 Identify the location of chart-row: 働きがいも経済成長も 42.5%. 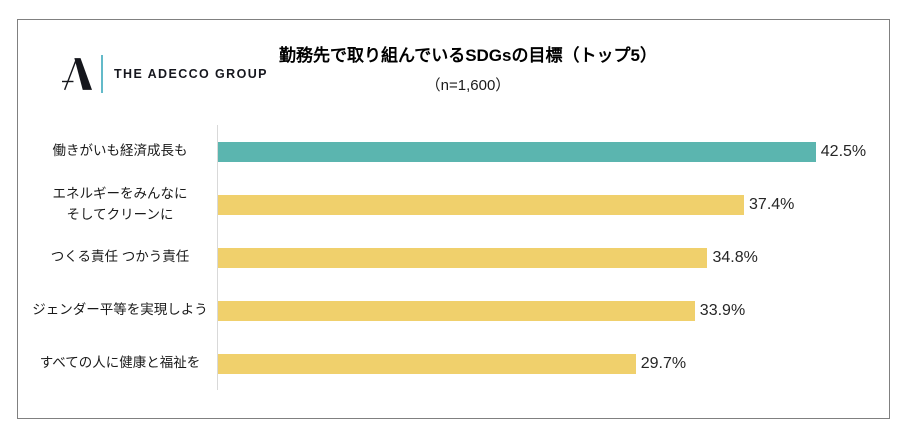
(449, 151).